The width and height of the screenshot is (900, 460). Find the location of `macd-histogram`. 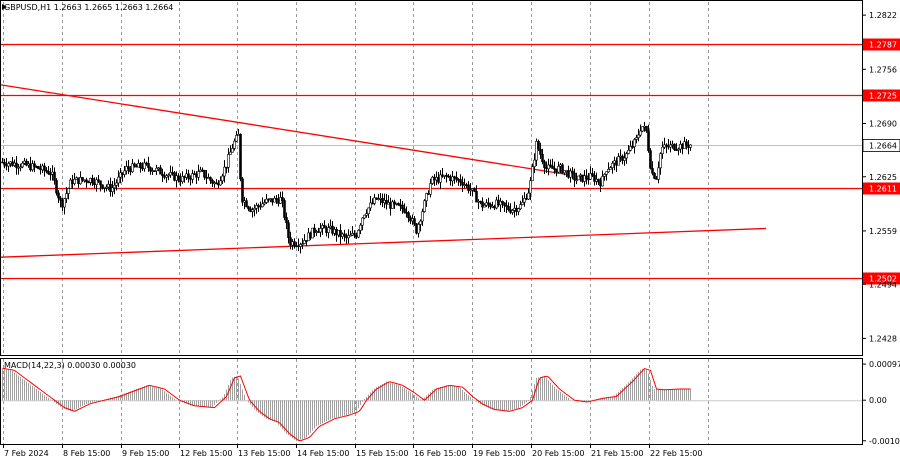

macd-histogram is located at coordinates (346, 404).